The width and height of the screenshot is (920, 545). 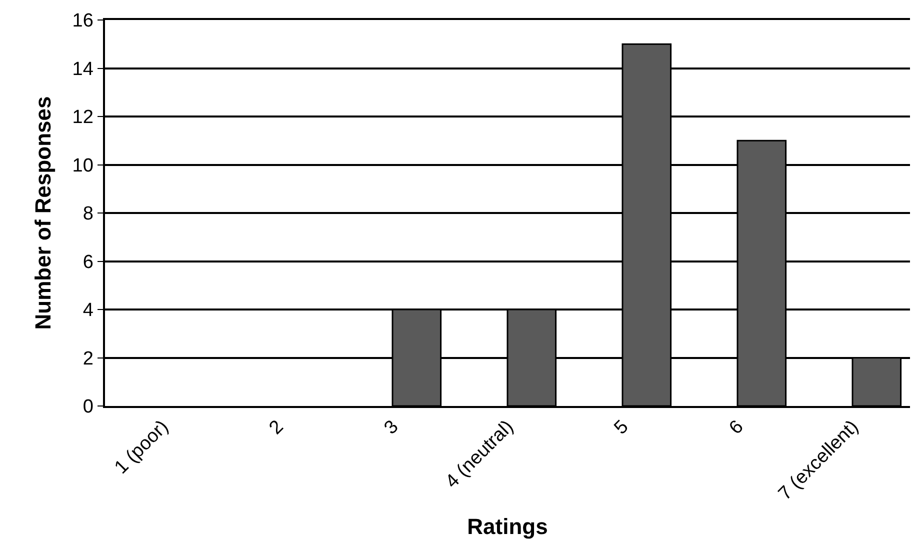 What do you see at coordinates (621, 427) in the screenshot?
I see `x-tick-label: 5` at bounding box center [621, 427].